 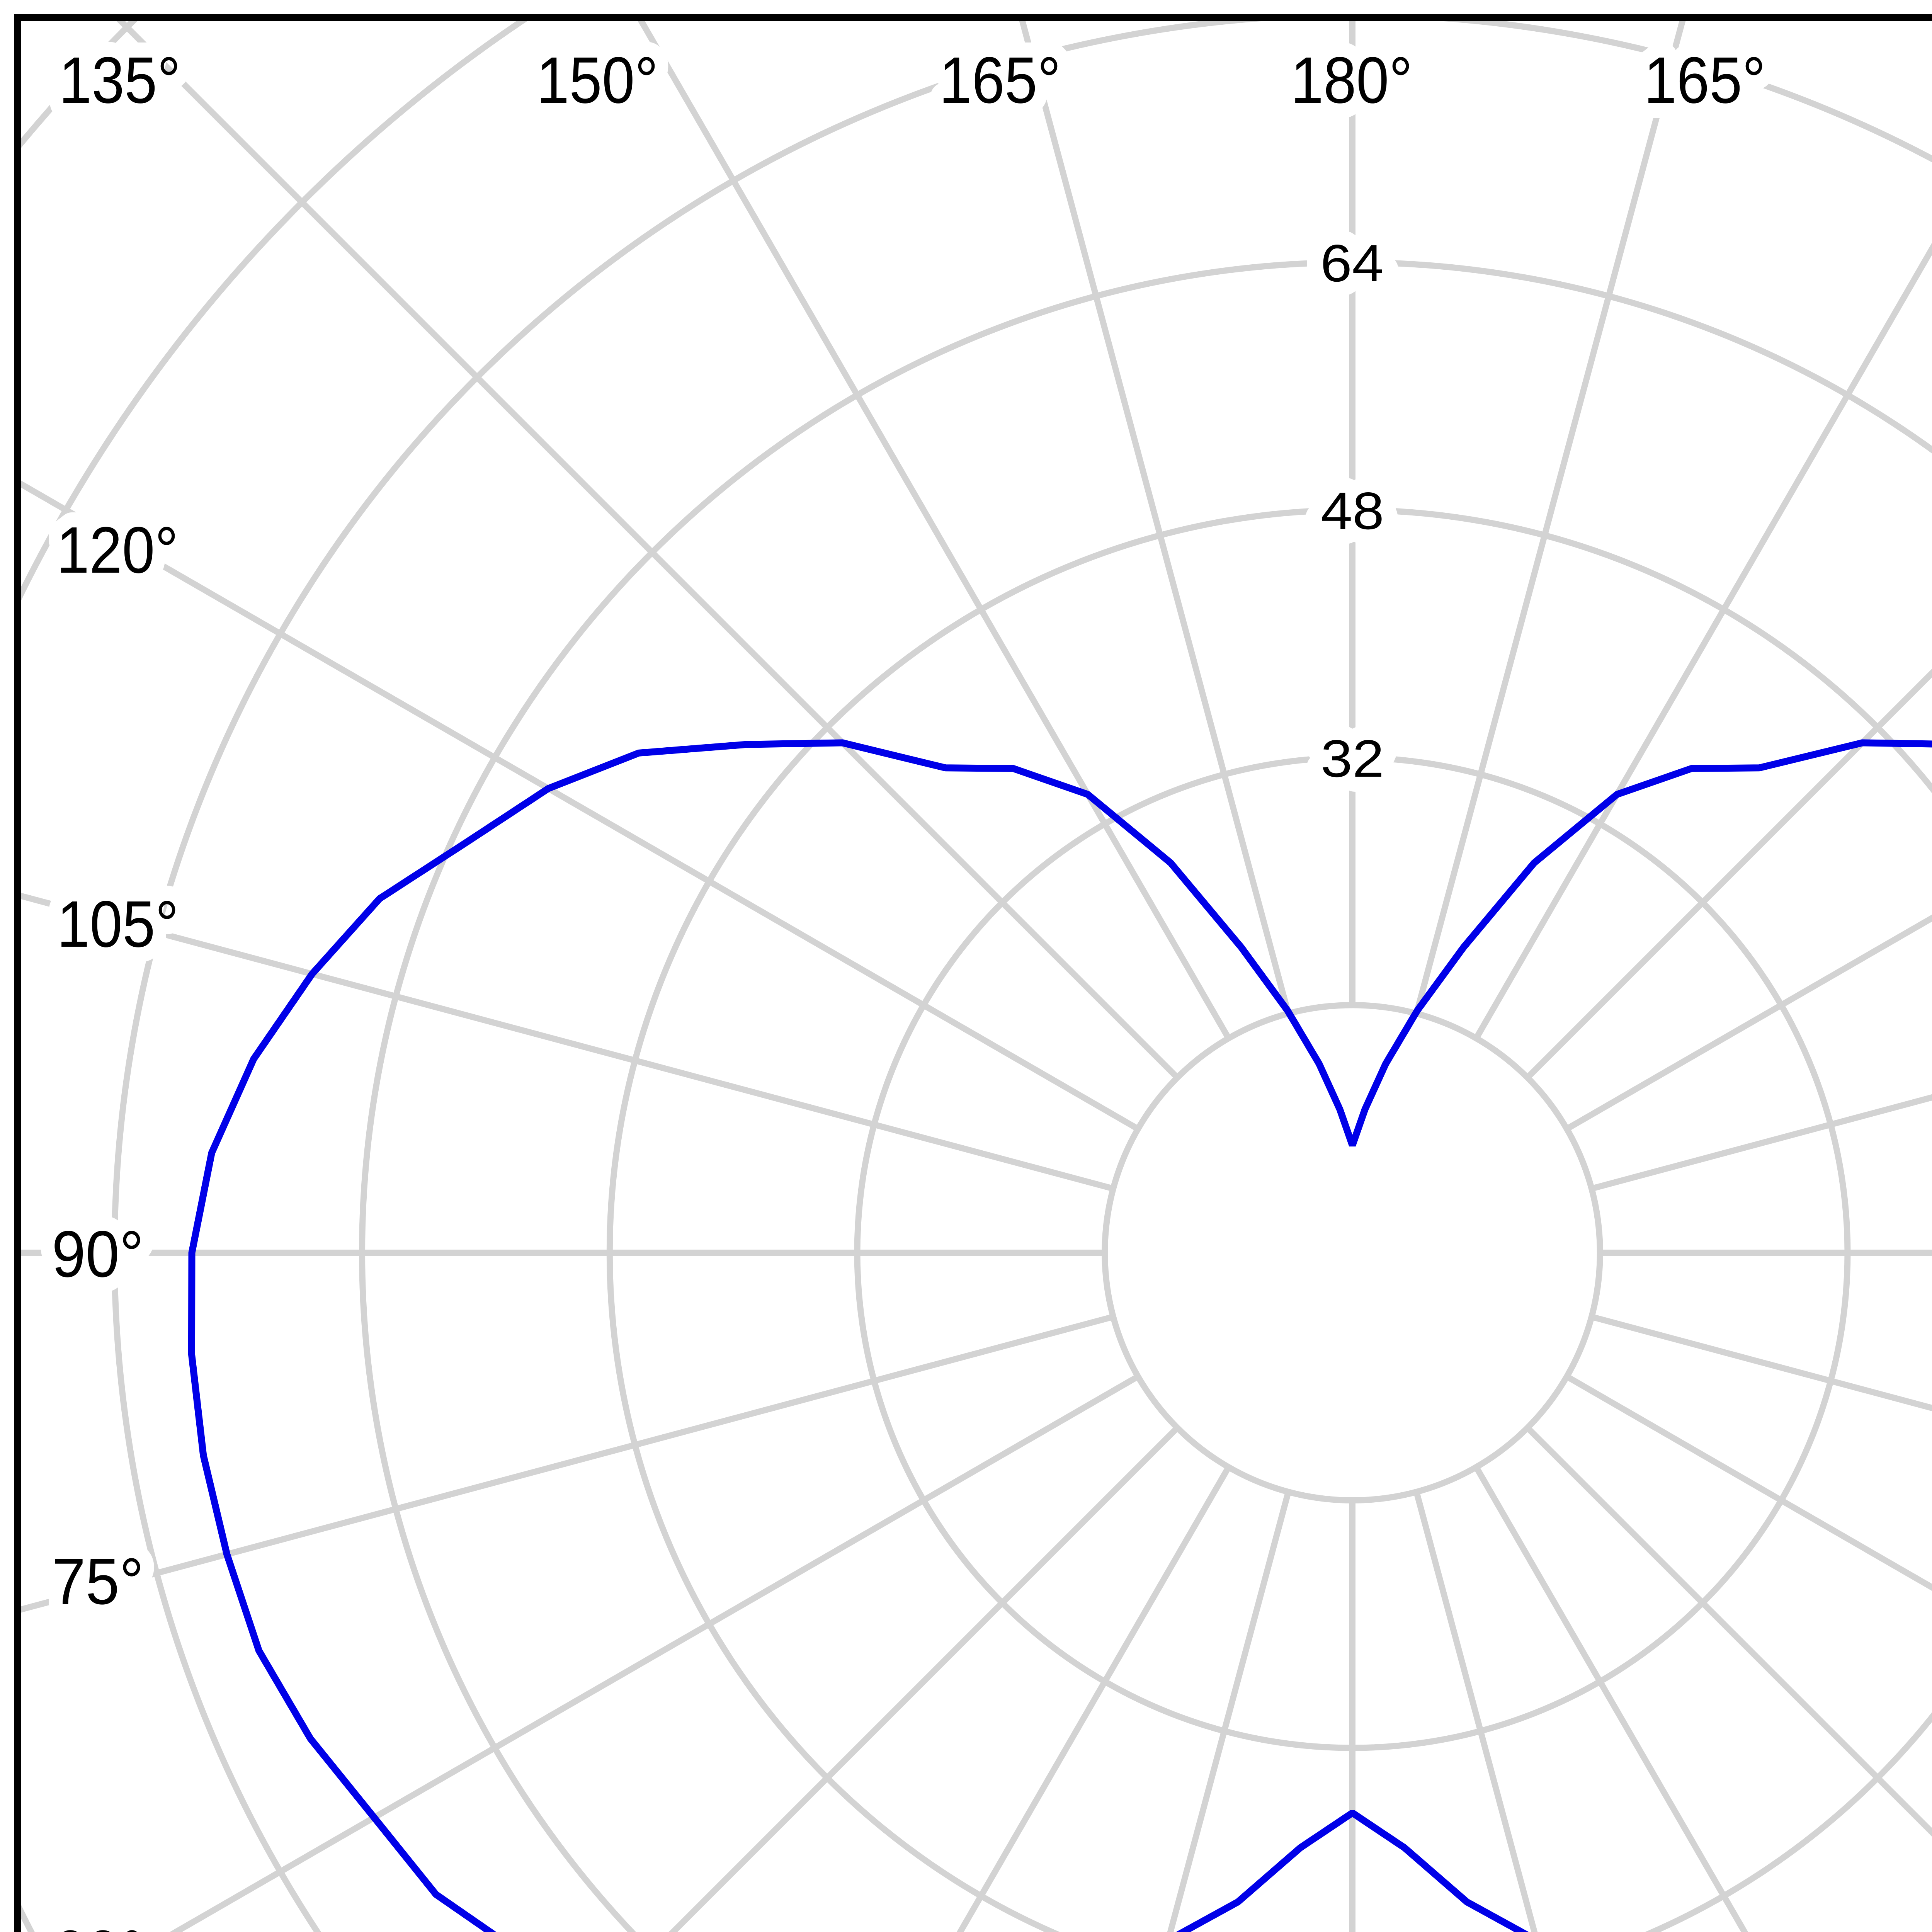 I want to click on svg-text: 105°, so click(x=118, y=925).